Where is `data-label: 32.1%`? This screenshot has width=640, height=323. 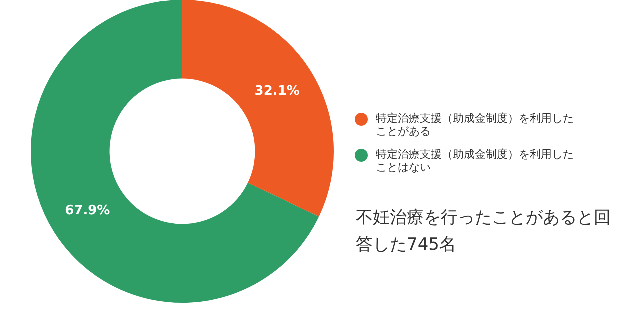
data-label: 32.1% is located at coordinates (277, 92).